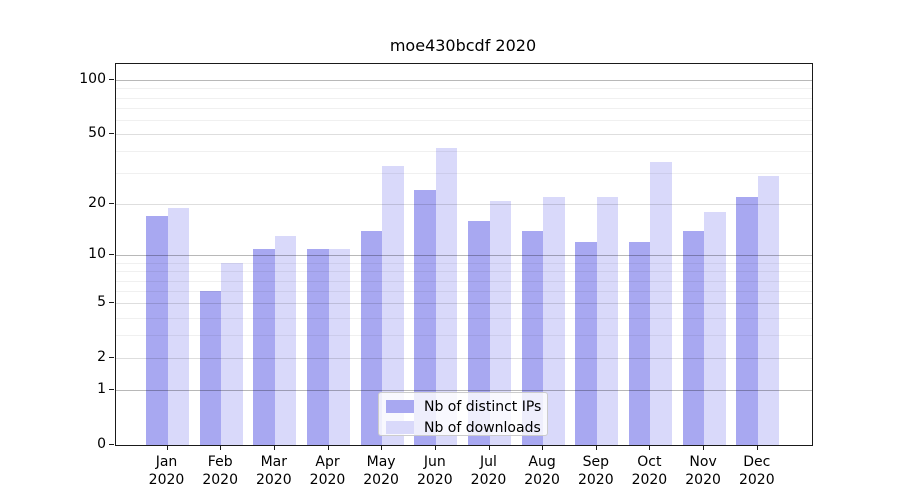 The width and height of the screenshot is (900, 500). I want to click on x-axis-tick-label: Nov 2020, so click(703, 471).